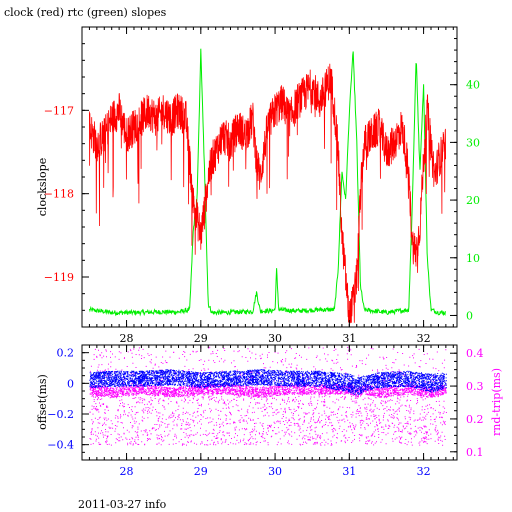 The height and width of the screenshot is (512, 512). Describe the element at coordinates (473, 85) in the screenshot. I see `y2-tick-label: 40` at that location.